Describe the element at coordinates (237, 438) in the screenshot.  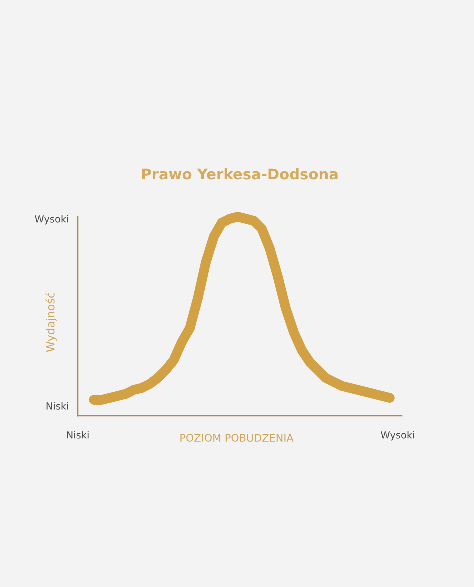
I see `x-axis-title: POZIOM POBUDZENIA` at that location.